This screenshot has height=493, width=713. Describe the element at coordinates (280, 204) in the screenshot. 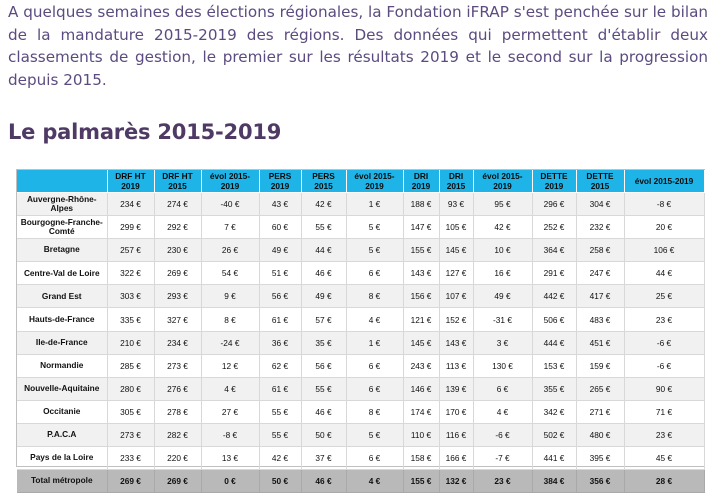

I see `value-cell: 43 €` at that location.